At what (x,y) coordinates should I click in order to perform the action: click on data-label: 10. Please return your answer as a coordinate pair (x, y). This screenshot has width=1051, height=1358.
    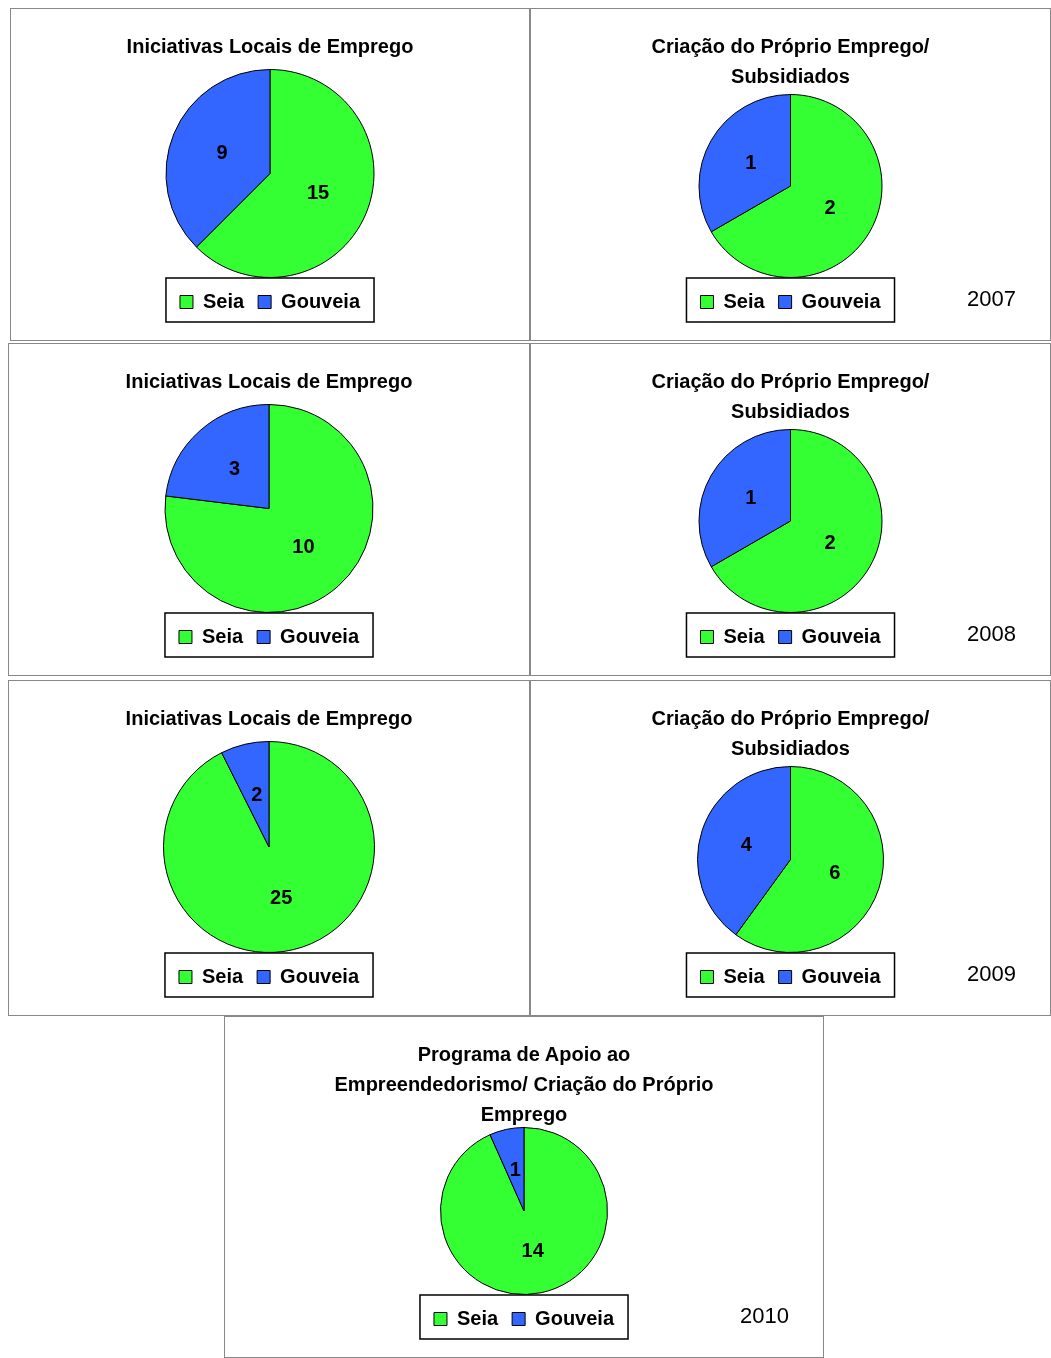
    Looking at the image, I should click on (303, 545).